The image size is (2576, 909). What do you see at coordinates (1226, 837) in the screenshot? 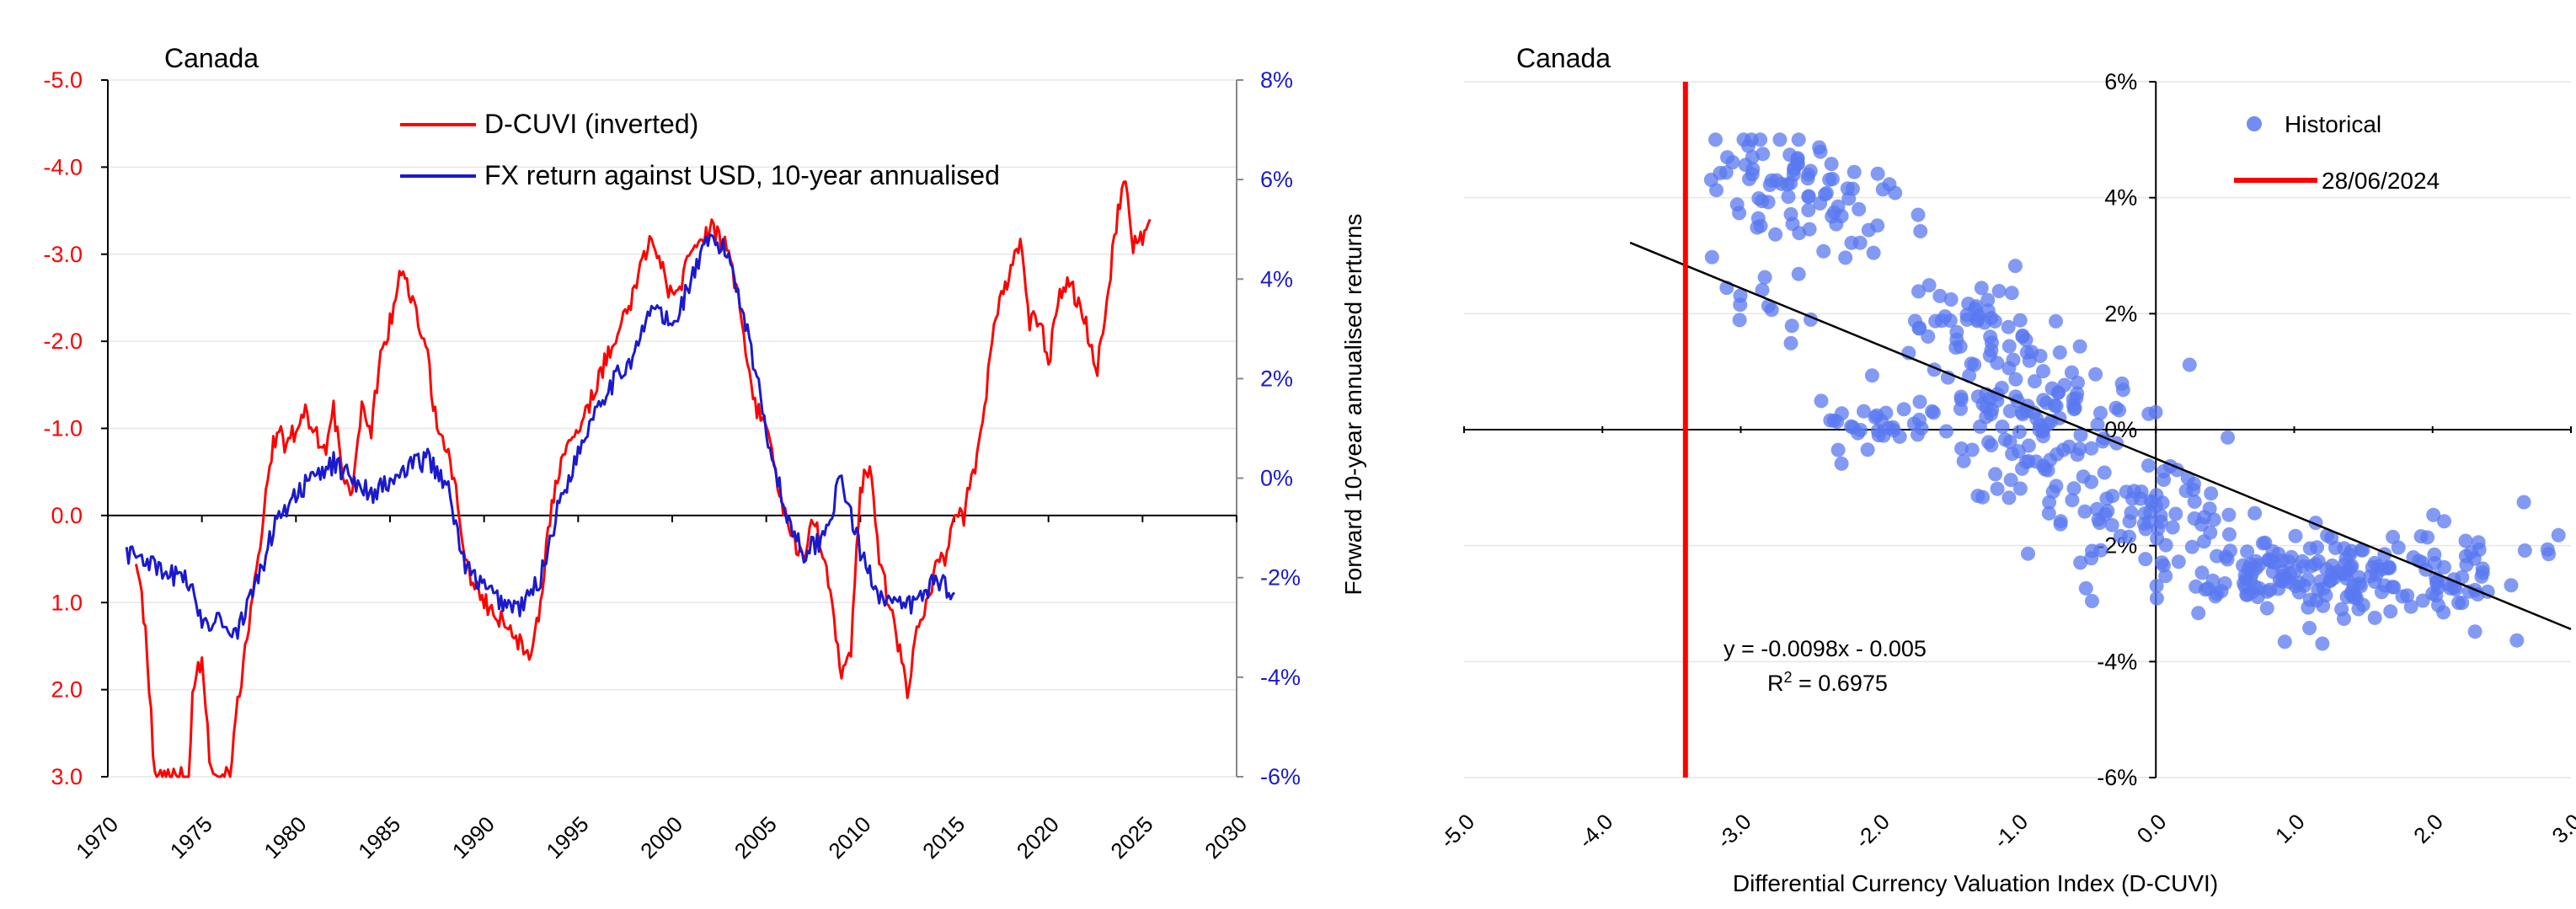
I see `left-x-tick-label: 2030` at bounding box center [1226, 837].